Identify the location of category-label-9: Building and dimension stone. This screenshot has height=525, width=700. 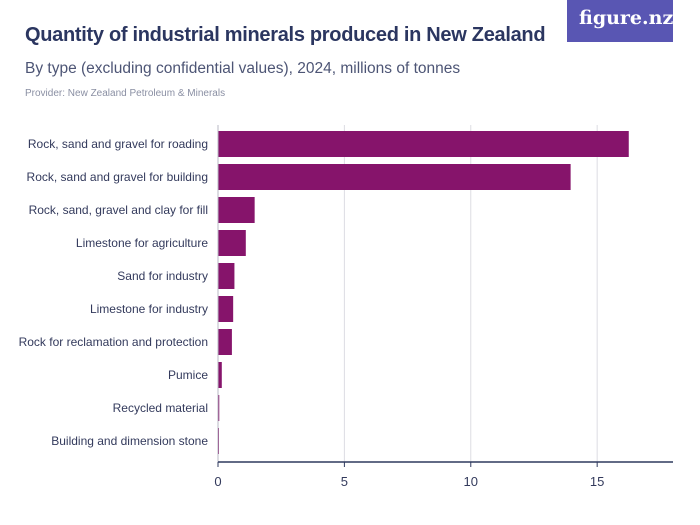
(129, 441).